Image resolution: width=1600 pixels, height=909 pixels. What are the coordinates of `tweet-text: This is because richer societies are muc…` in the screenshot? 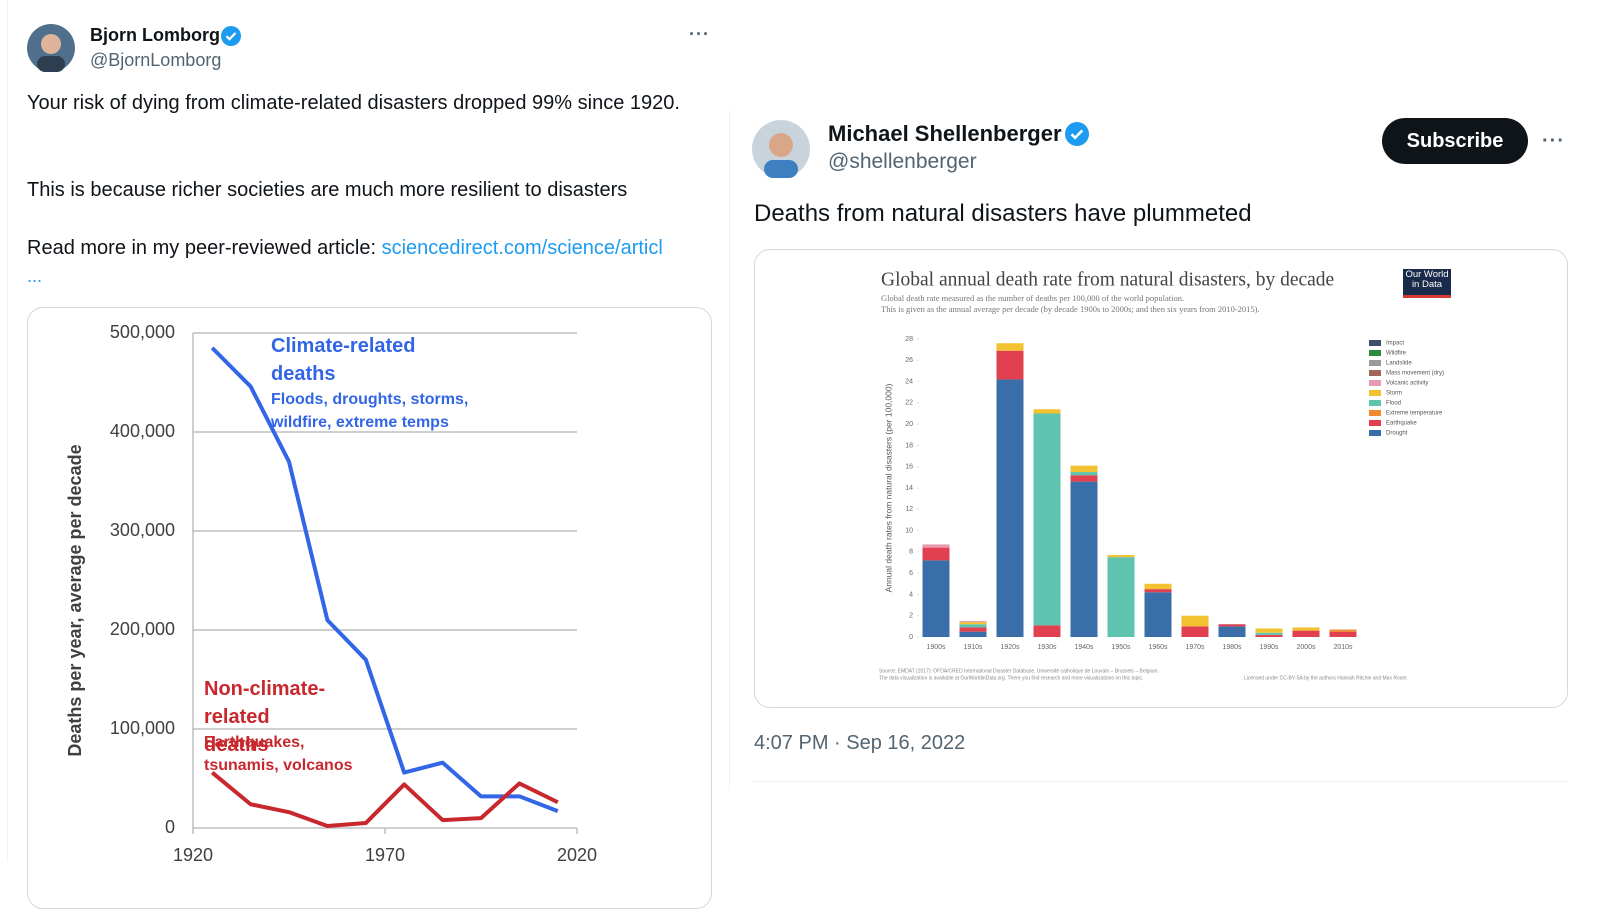 It's located at (327, 190).